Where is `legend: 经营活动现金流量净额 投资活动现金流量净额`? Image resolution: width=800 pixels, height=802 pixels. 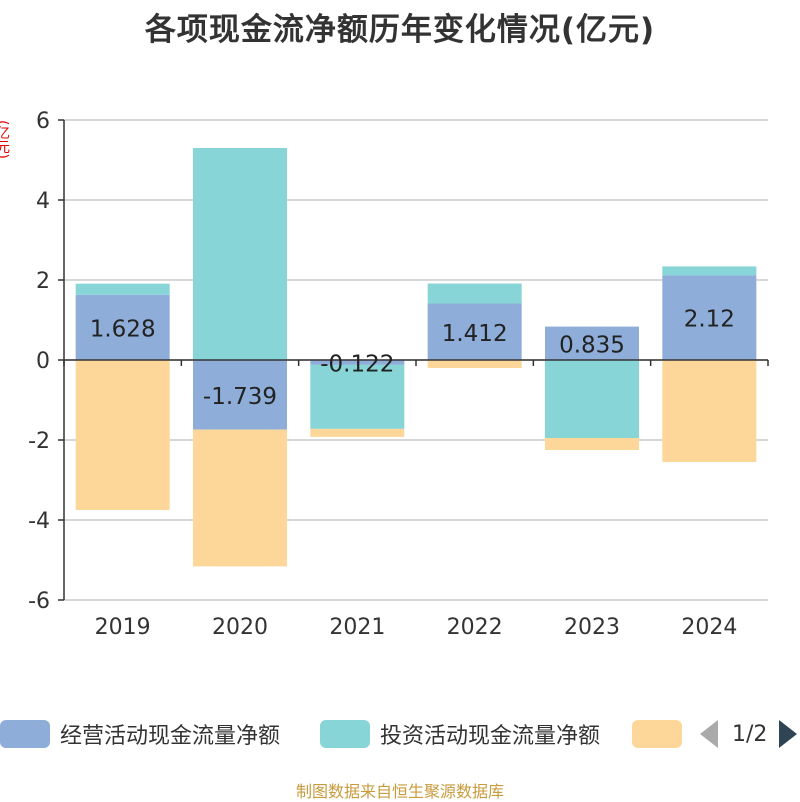 legend: 经营活动现金流量净额 投资活动现金流量净额 is located at coordinates (400, 734).